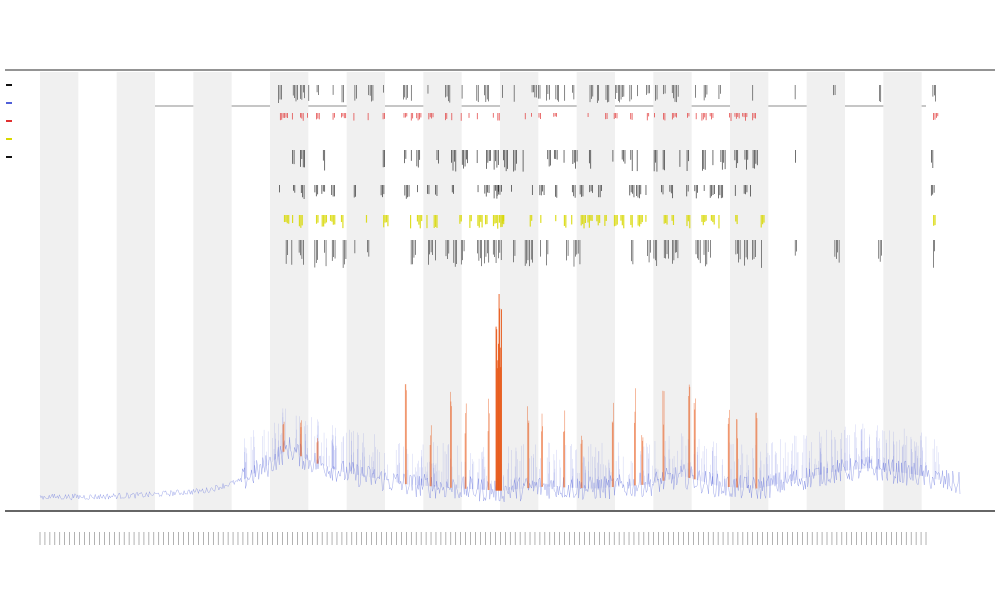 This screenshot has width=1000, height=600. Describe the element at coordinates (9, 121) in the screenshot. I see `legend` at that location.